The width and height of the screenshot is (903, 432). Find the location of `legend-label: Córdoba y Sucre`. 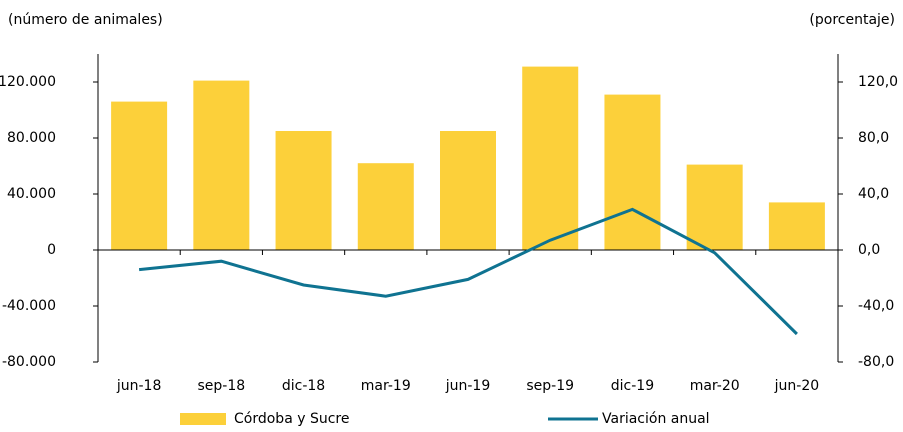

legend-label: Córdoba y Sucre is located at coordinates (291, 419).